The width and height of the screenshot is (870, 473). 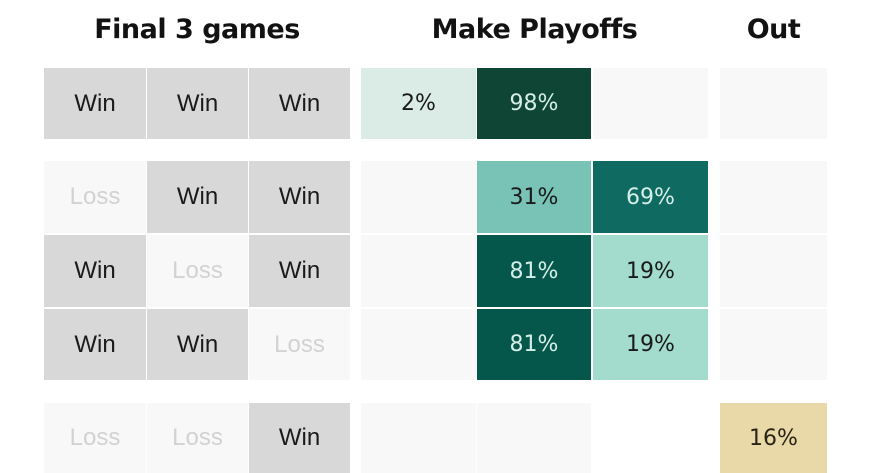 I want to click on scenario-row: Loss Loss Win 16%, so click(x=435, y=438).